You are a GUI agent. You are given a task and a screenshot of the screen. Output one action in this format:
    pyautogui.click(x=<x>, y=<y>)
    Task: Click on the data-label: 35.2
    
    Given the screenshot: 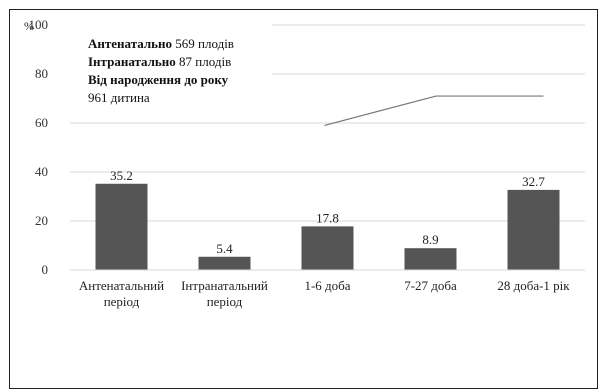 What is the action you would take?
    pyautogui.click(x=121, y=175)
    